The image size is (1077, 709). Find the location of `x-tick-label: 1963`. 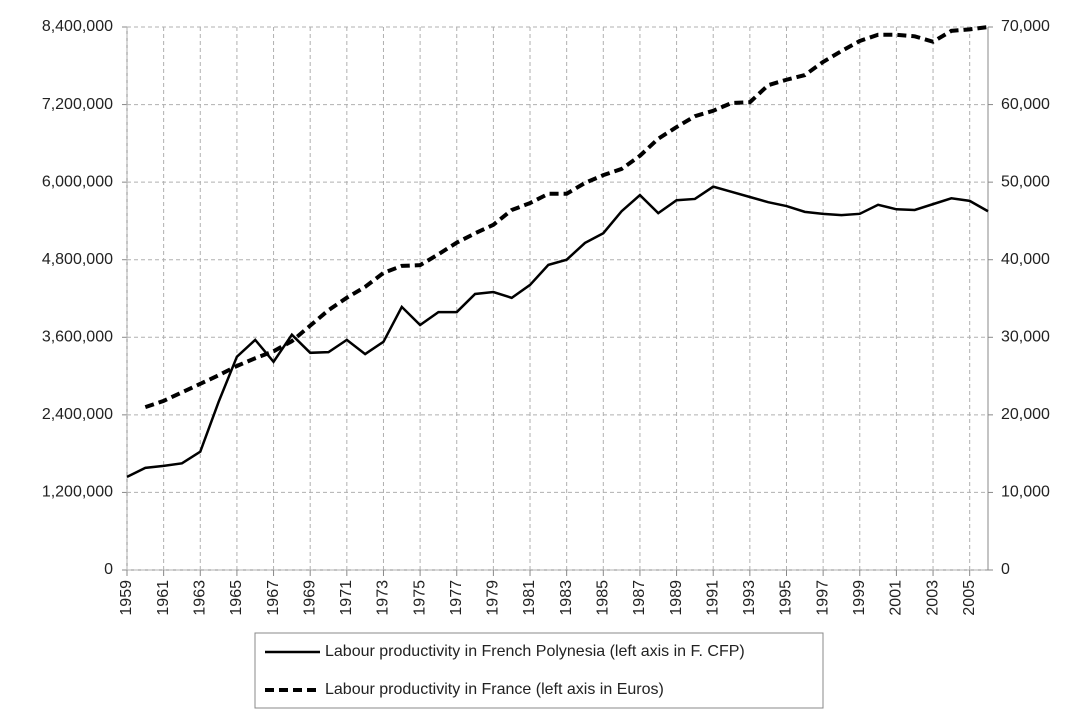

x-tick-label: 1963 is located at coordinates (199, 598).